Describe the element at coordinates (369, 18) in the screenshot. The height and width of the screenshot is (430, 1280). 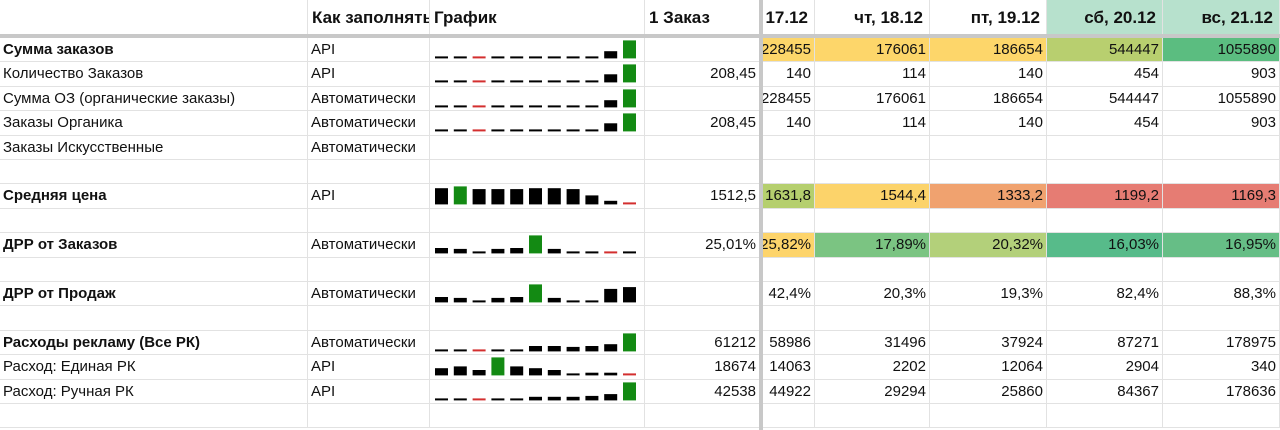
I see `header-cell: Как заполнять` at that location.